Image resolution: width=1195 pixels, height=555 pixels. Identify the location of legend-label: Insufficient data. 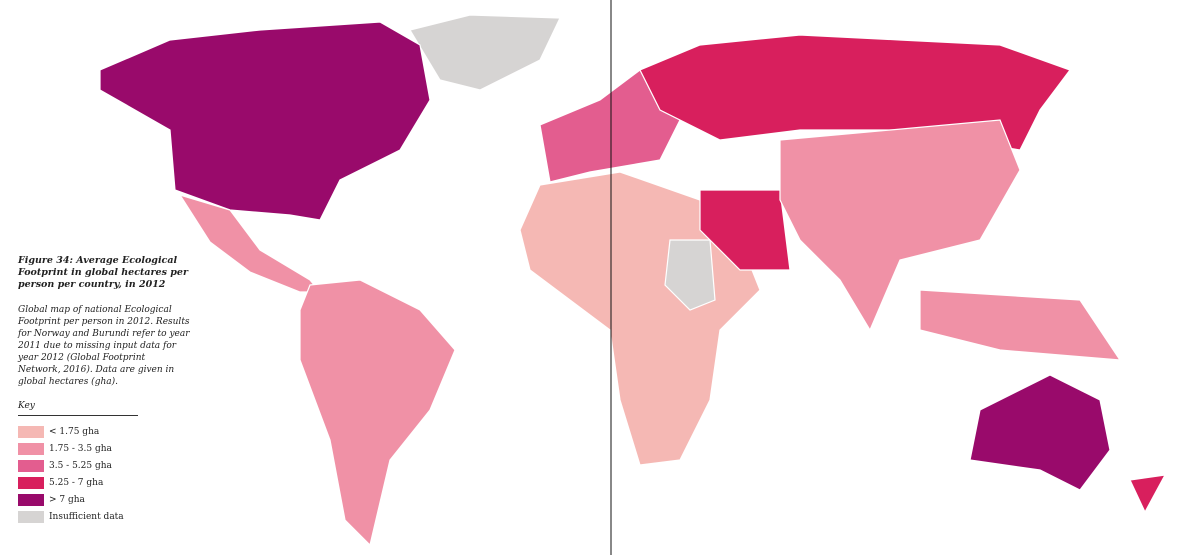
(86, 516).